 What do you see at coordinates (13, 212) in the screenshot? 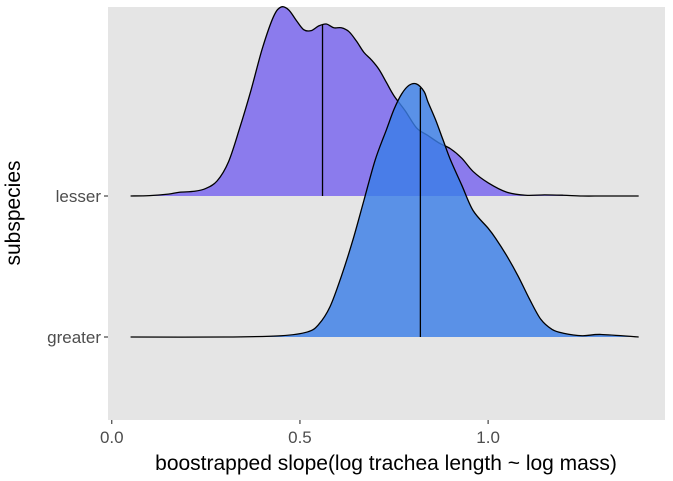
I see `y-axis-title: subspecies` at bounding box center [13, 212].